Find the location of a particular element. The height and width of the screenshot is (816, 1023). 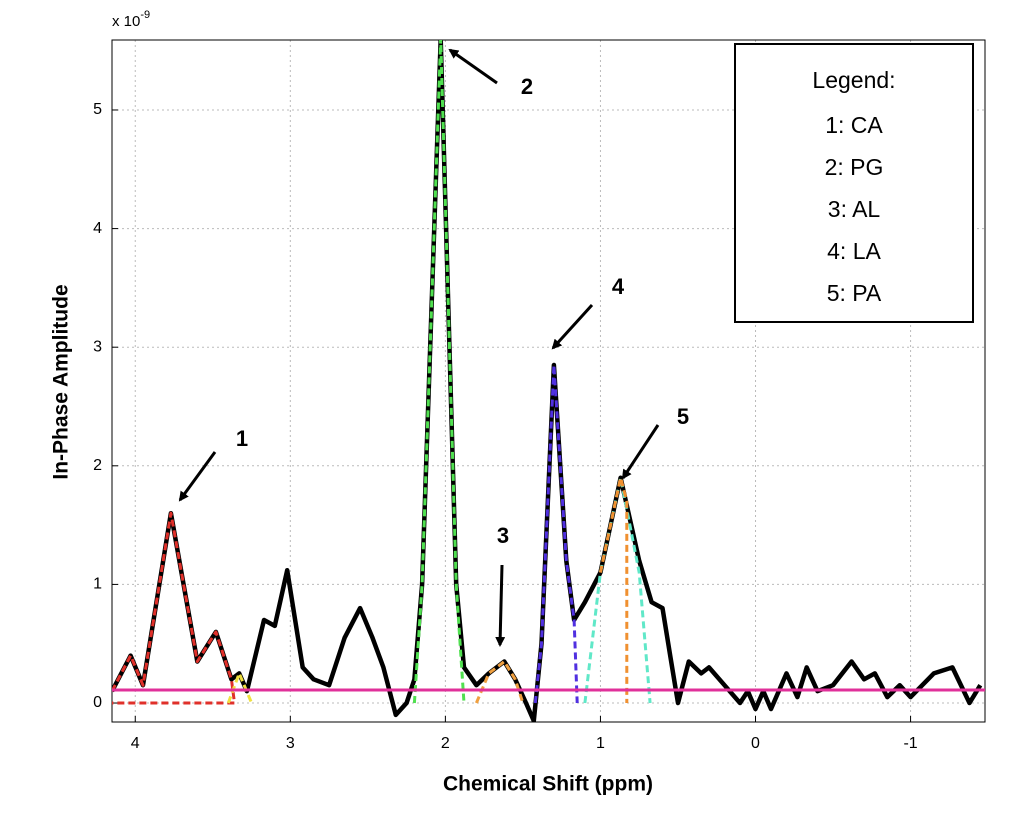

legend-box is located at coordinates (854, 183).